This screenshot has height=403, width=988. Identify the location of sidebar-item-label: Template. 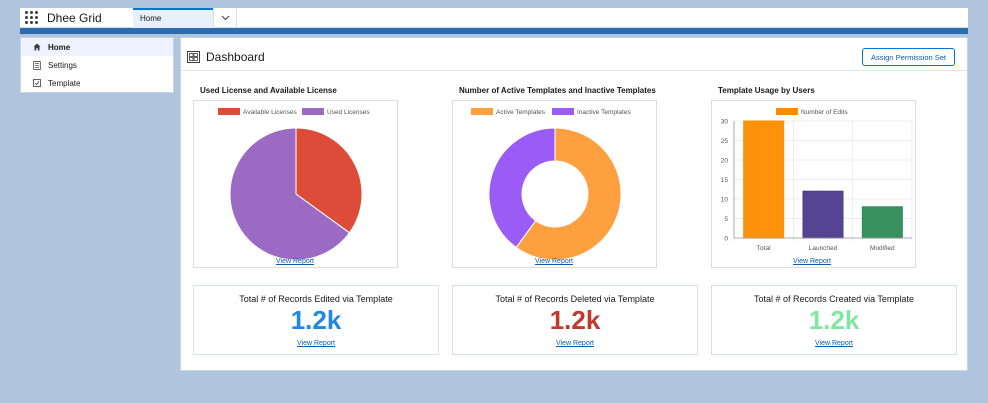
(64, 83).